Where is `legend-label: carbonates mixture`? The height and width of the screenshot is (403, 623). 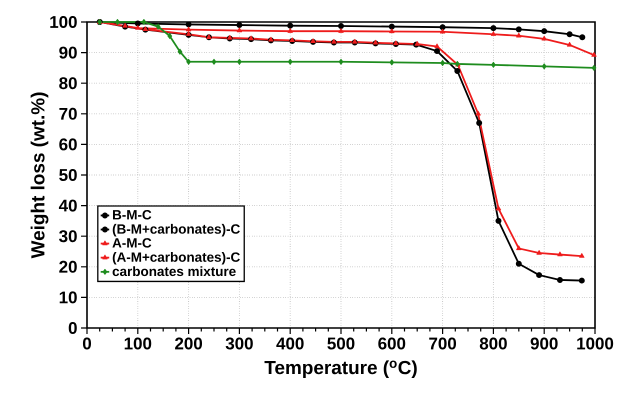 legend-label: carbonates mixture is located at coordinates (174, 271).